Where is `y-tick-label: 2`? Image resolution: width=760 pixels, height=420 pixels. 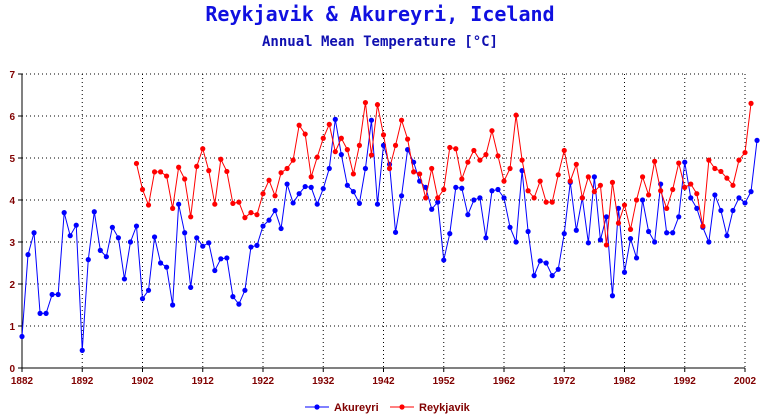 y-tick-label: 2 is located at coordinates (12, 285).